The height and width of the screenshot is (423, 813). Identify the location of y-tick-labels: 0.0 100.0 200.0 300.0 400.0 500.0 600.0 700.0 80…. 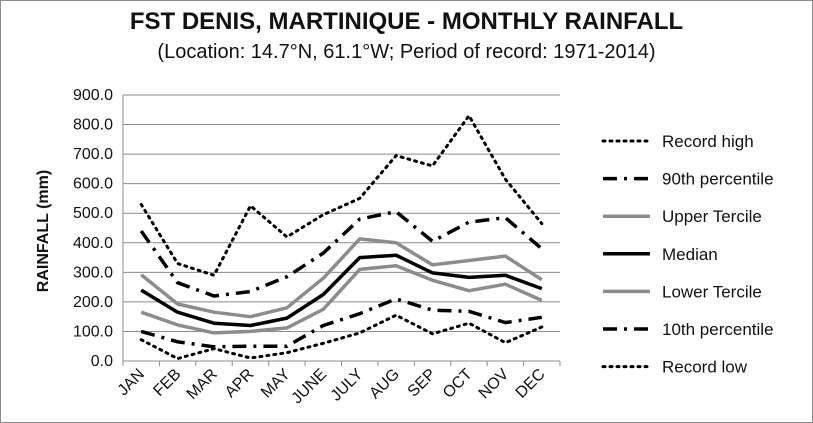
(93, 228).